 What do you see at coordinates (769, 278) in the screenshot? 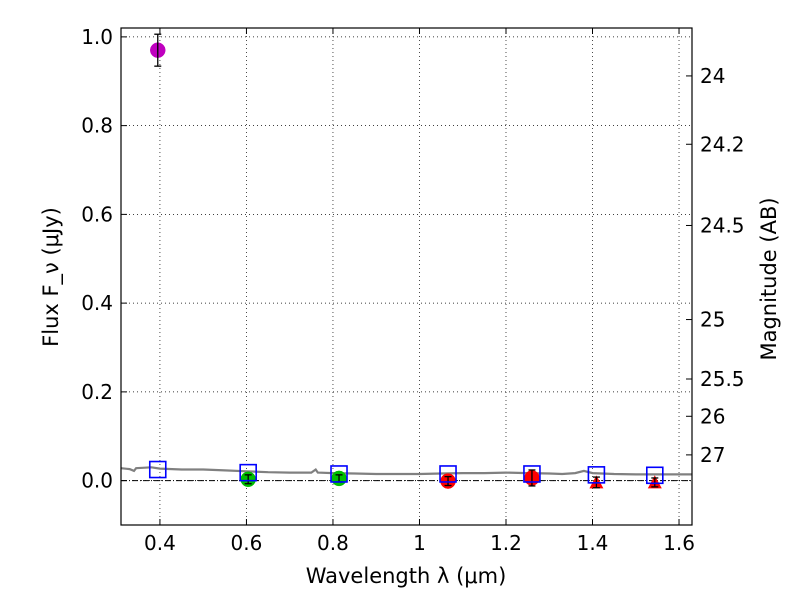
I see `magnitude-axis-label: Magnitude (AB)` at bounding box center [769, 278].